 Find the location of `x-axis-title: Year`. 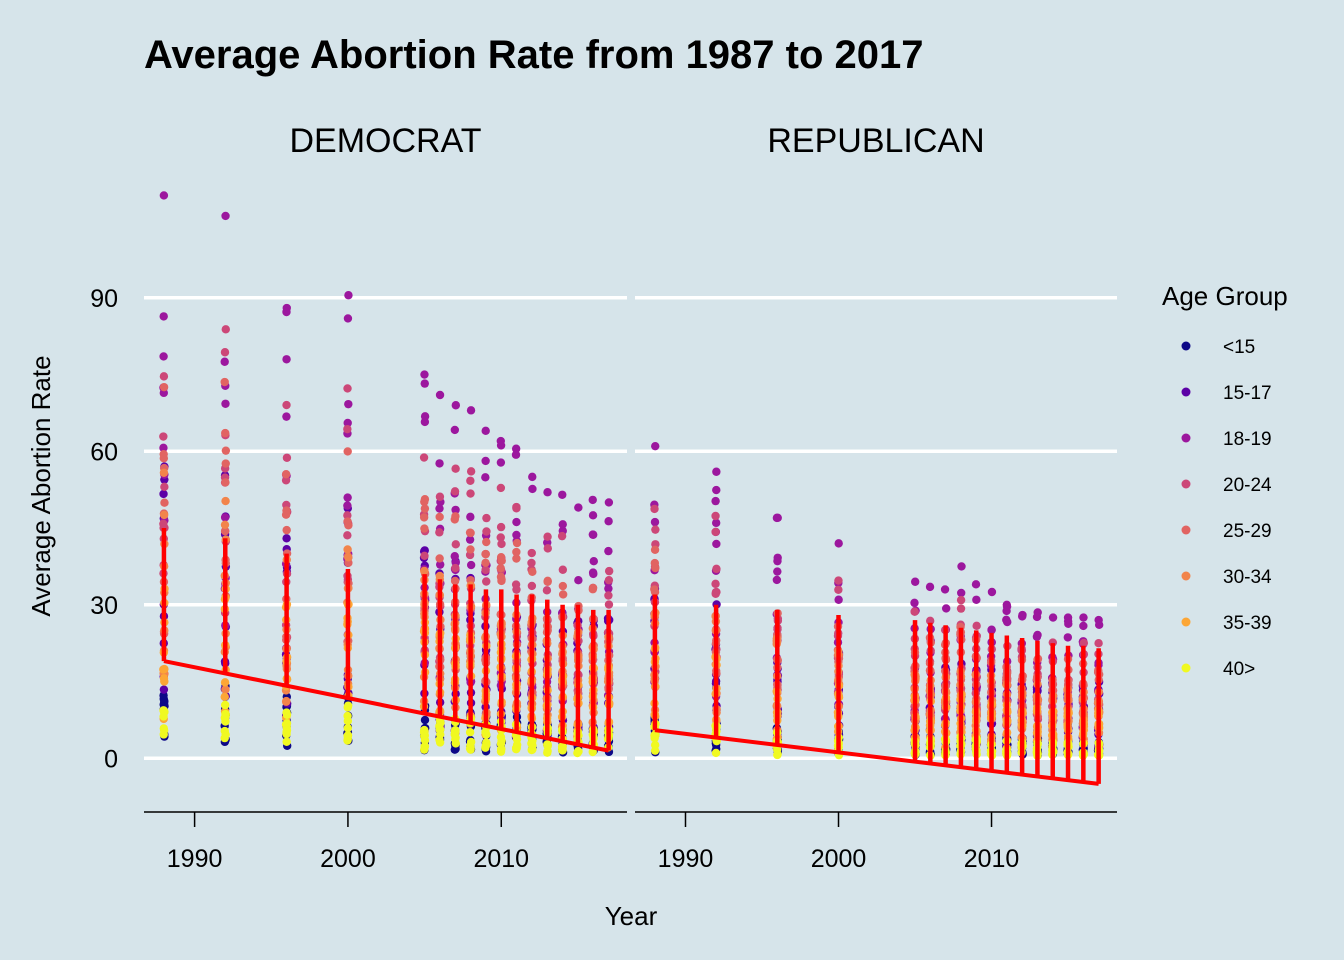

x-axis-title: Year is located at coordinates (631, 916).